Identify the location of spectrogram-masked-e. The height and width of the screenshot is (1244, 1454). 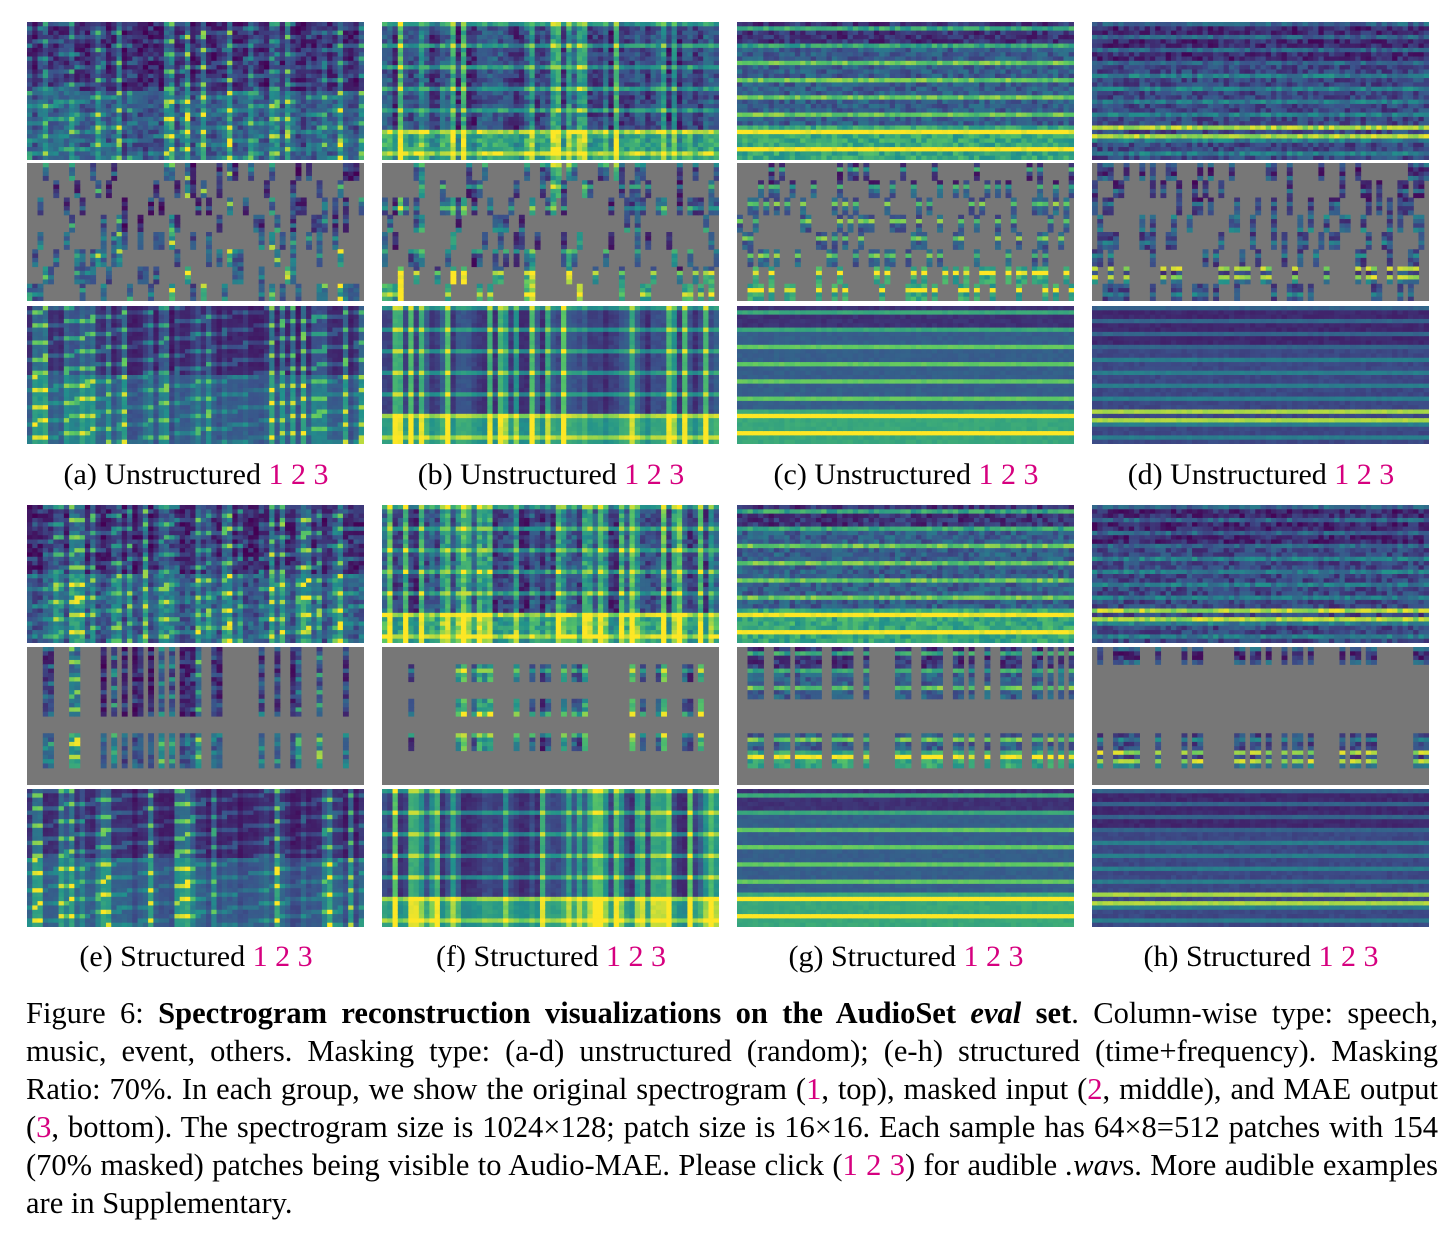
(195, 716).